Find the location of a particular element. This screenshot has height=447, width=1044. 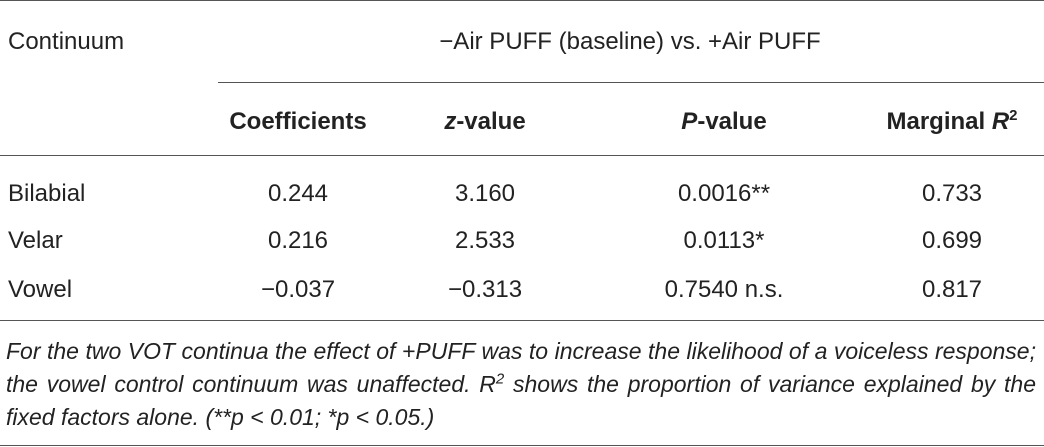

cell: −0.037 is located at coordinates (298, 289).